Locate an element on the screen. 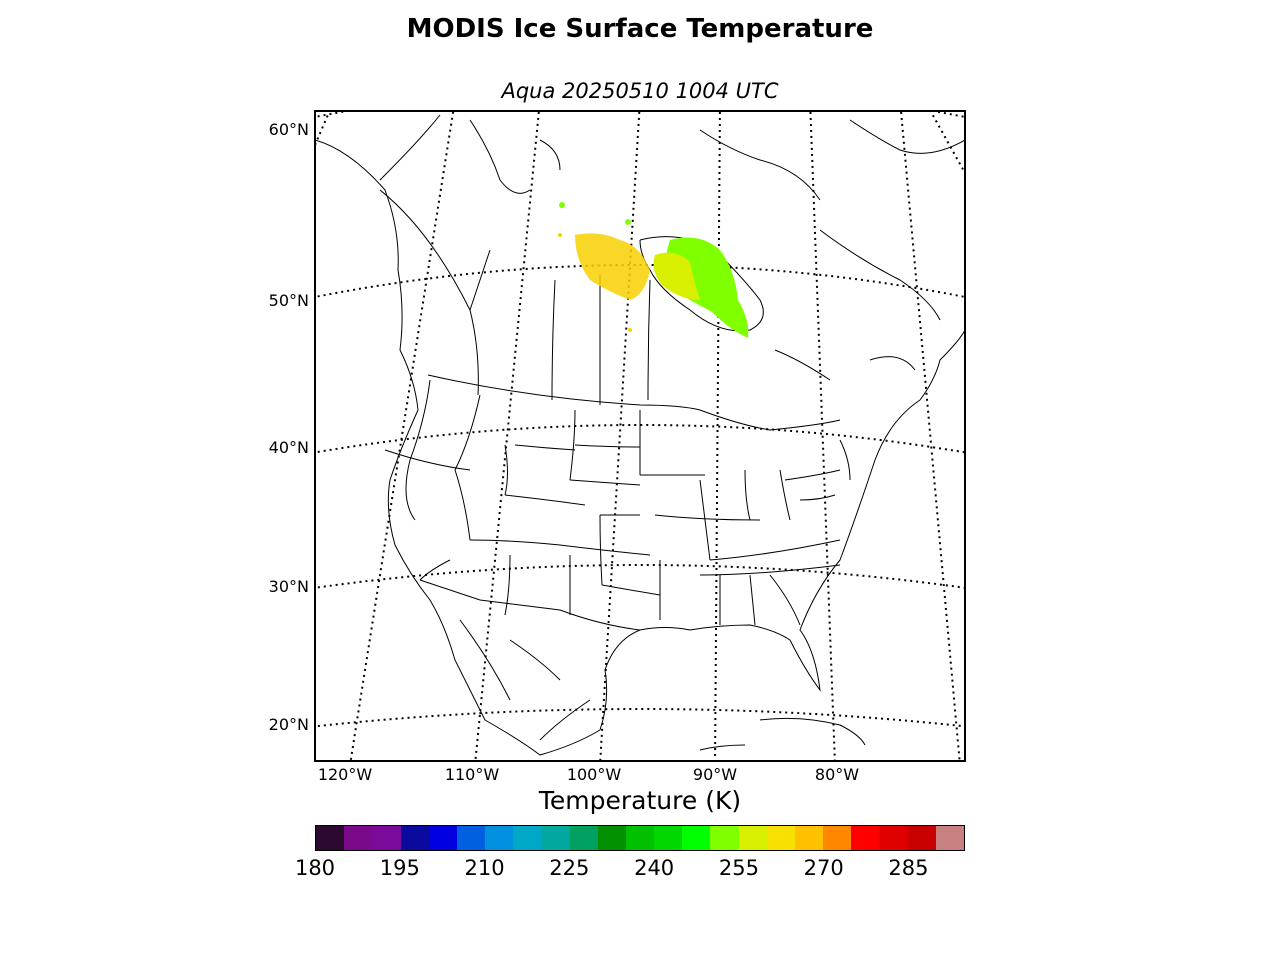 Image resolution: width=1280 pixels, height=960 pixels. lon-label-100w: 100°W is located at coordinates (594, 774).